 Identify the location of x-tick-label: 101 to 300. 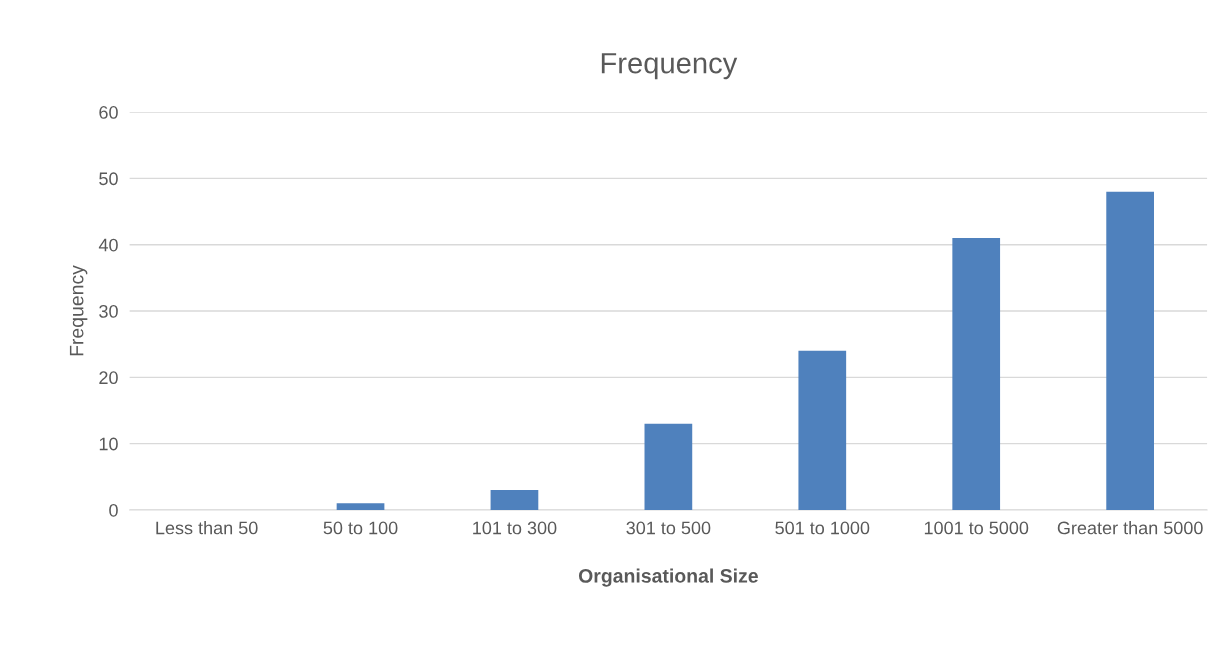
(515, 528).